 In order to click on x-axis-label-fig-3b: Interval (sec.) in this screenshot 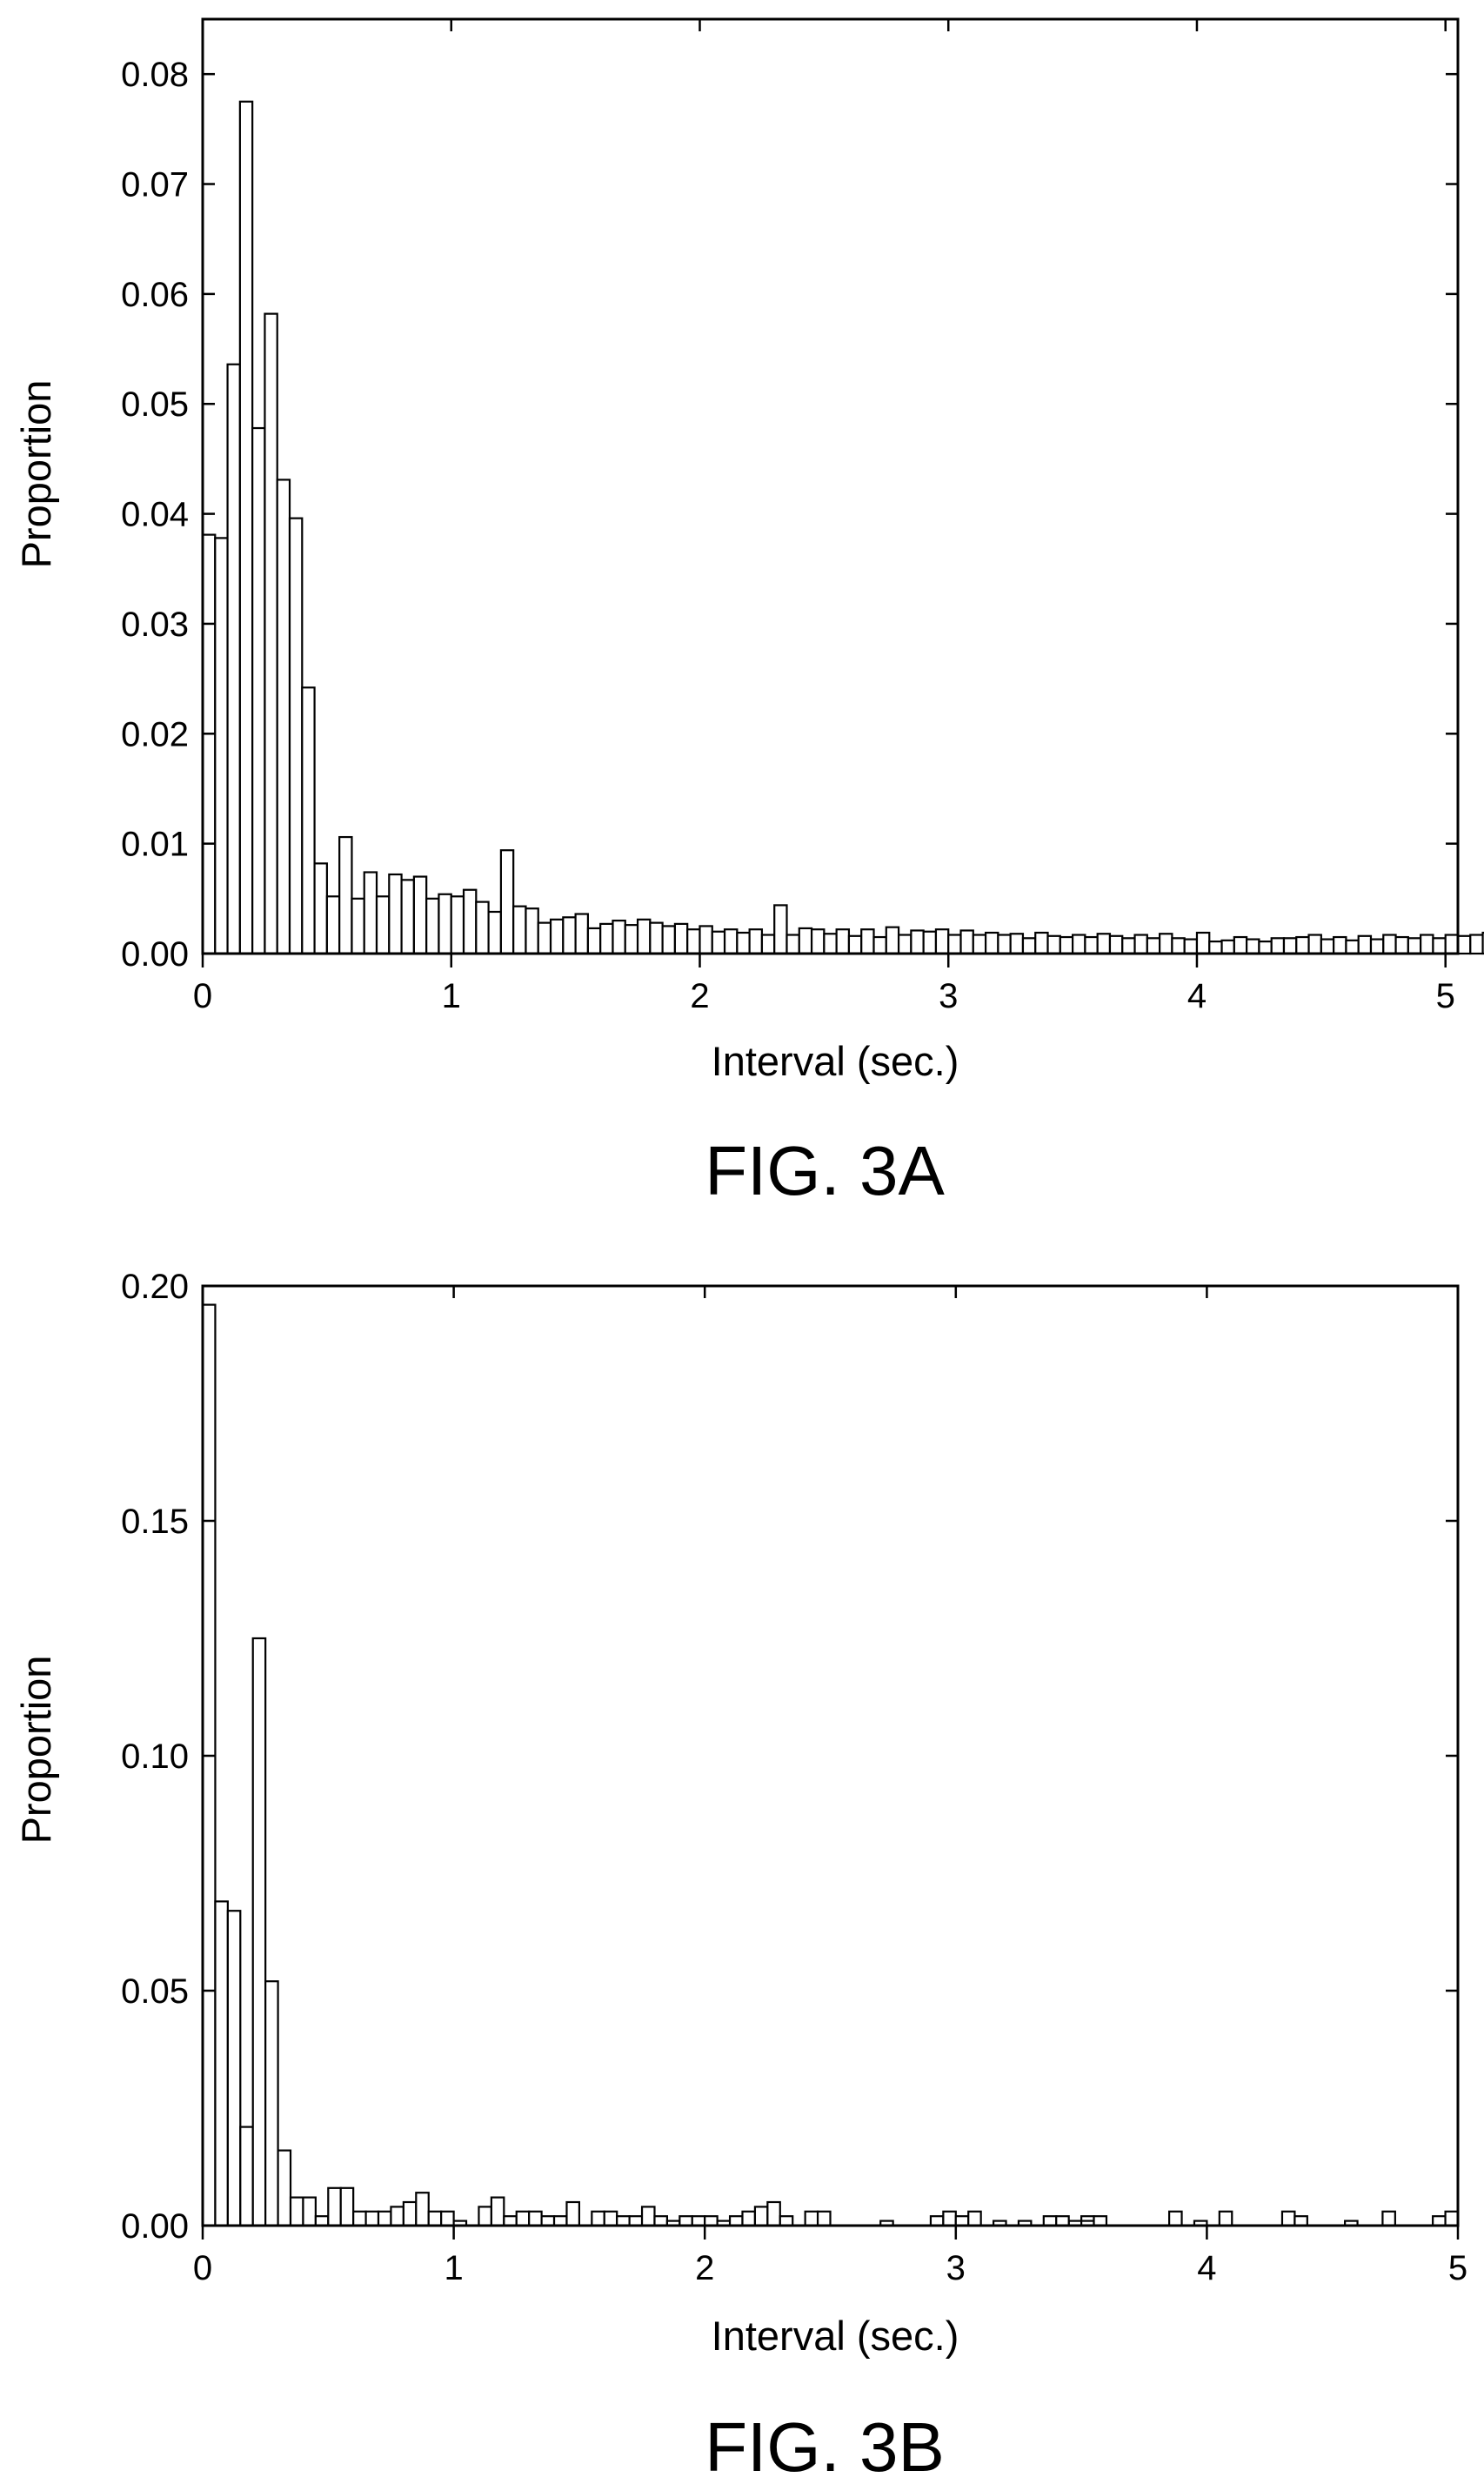, I will do `click(835, 2336)`.